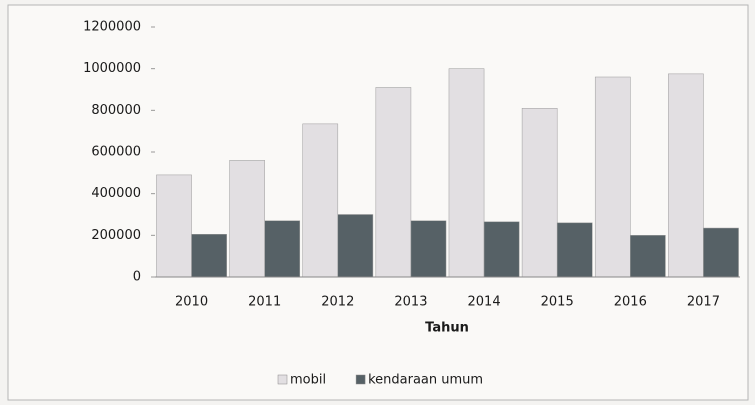  I want to click on y-tick-label: 0, so click(137, 277).